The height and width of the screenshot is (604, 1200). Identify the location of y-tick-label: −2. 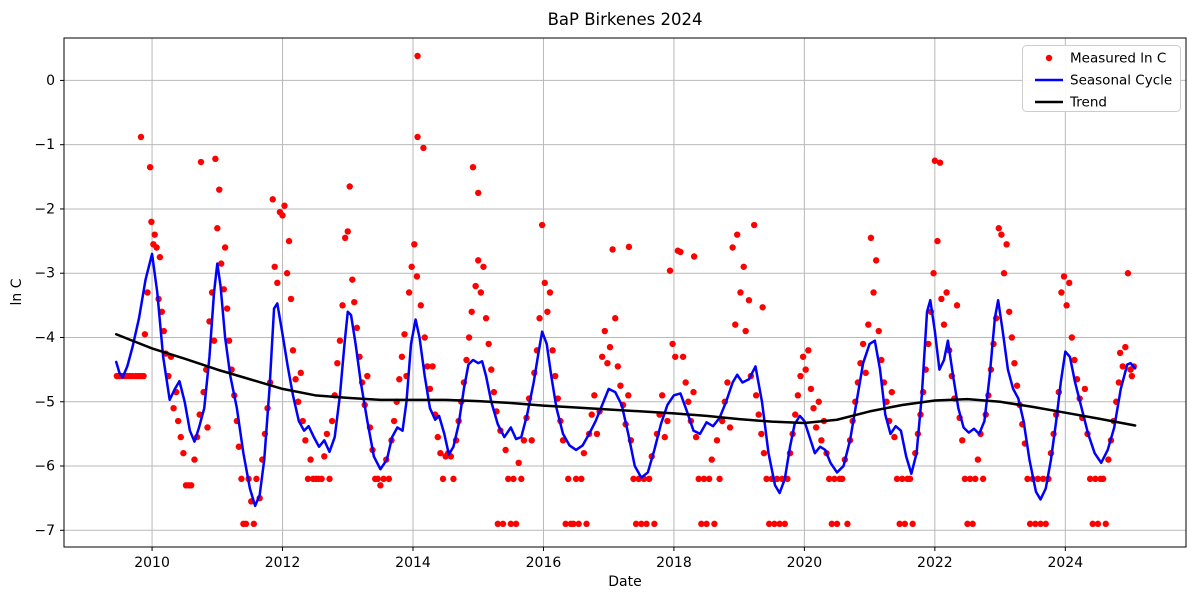
(44, 209).